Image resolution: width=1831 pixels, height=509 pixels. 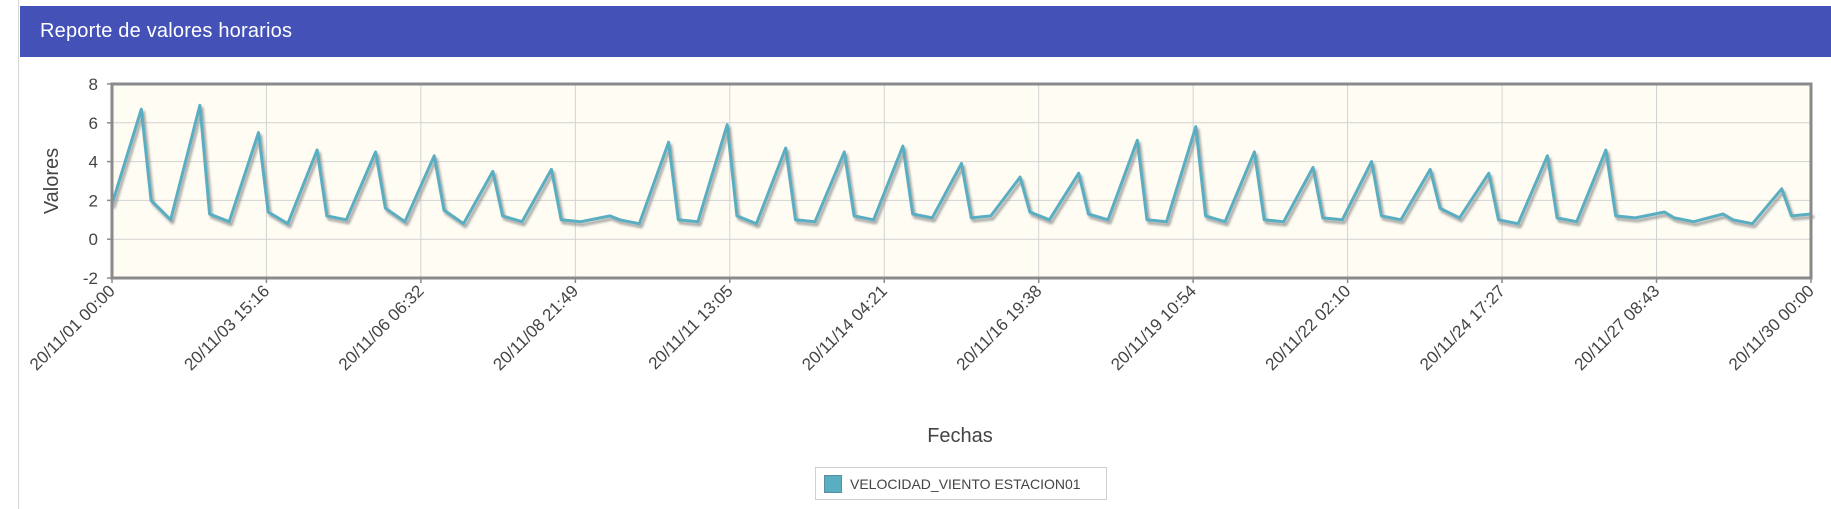 What do you see at coordinates (93, 123) in the screenshot?
I see `y-tick-label: 6` at bounding box center [93, 123].